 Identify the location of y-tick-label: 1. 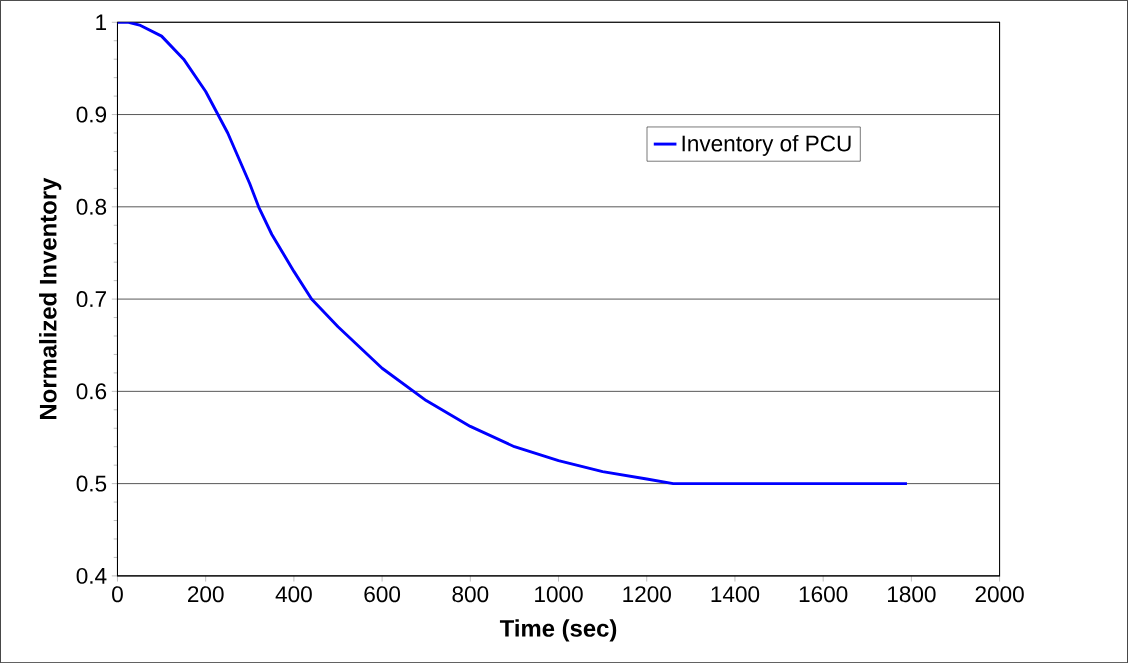
(101, 22).